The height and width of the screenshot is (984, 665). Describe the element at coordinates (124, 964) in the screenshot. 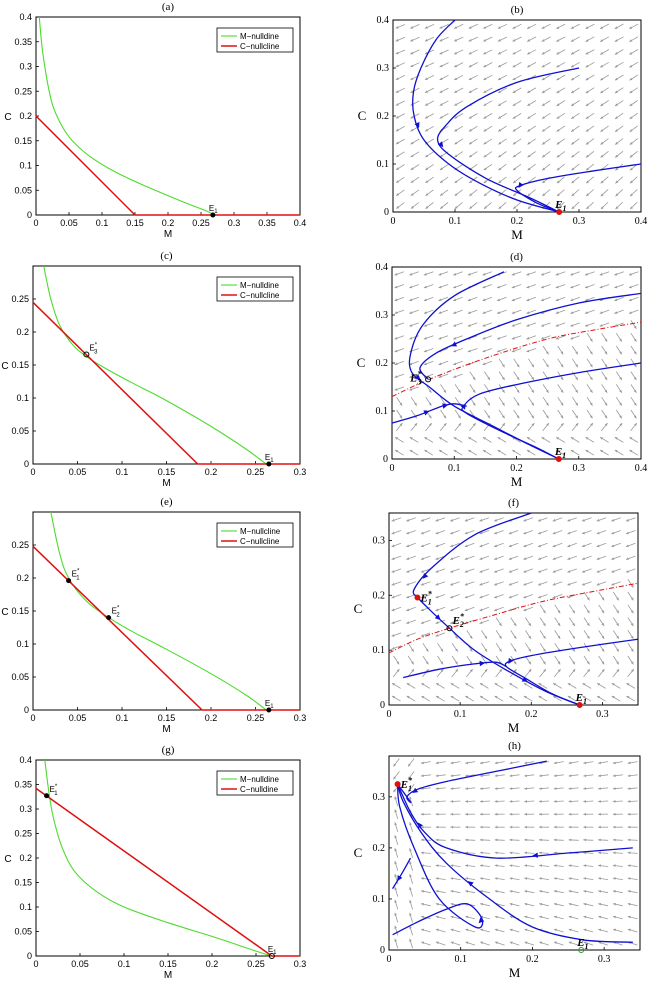

I see `x-tick-label: 0.1` at that location.